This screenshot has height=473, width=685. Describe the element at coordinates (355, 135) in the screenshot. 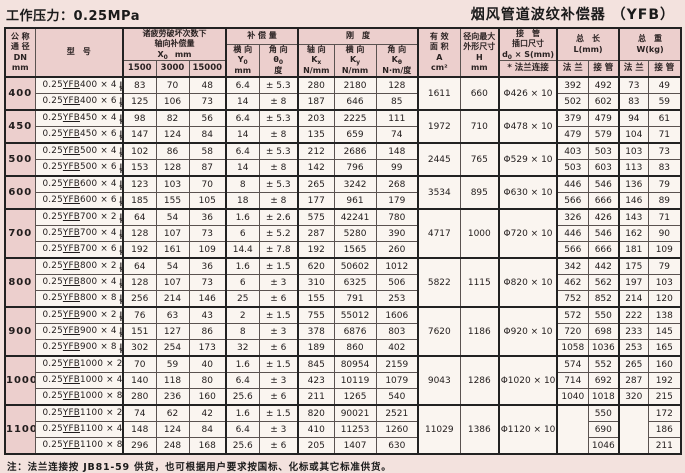

I see `cell-lateral-stiffness: 659` at that location.